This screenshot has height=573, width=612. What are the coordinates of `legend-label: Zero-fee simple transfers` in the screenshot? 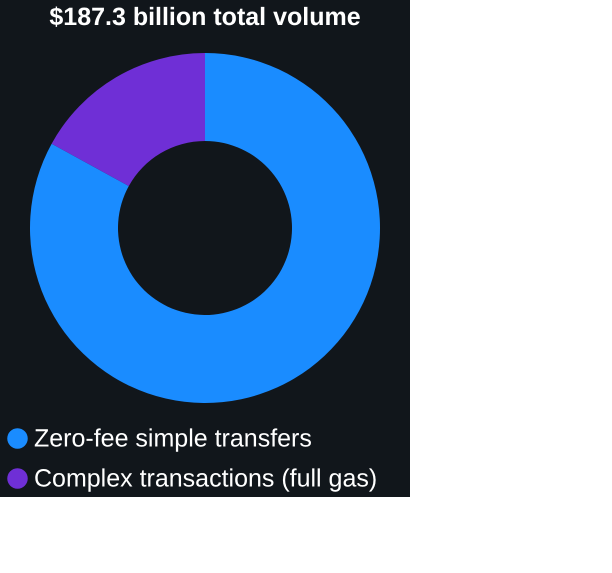 It's located at (173, 438).